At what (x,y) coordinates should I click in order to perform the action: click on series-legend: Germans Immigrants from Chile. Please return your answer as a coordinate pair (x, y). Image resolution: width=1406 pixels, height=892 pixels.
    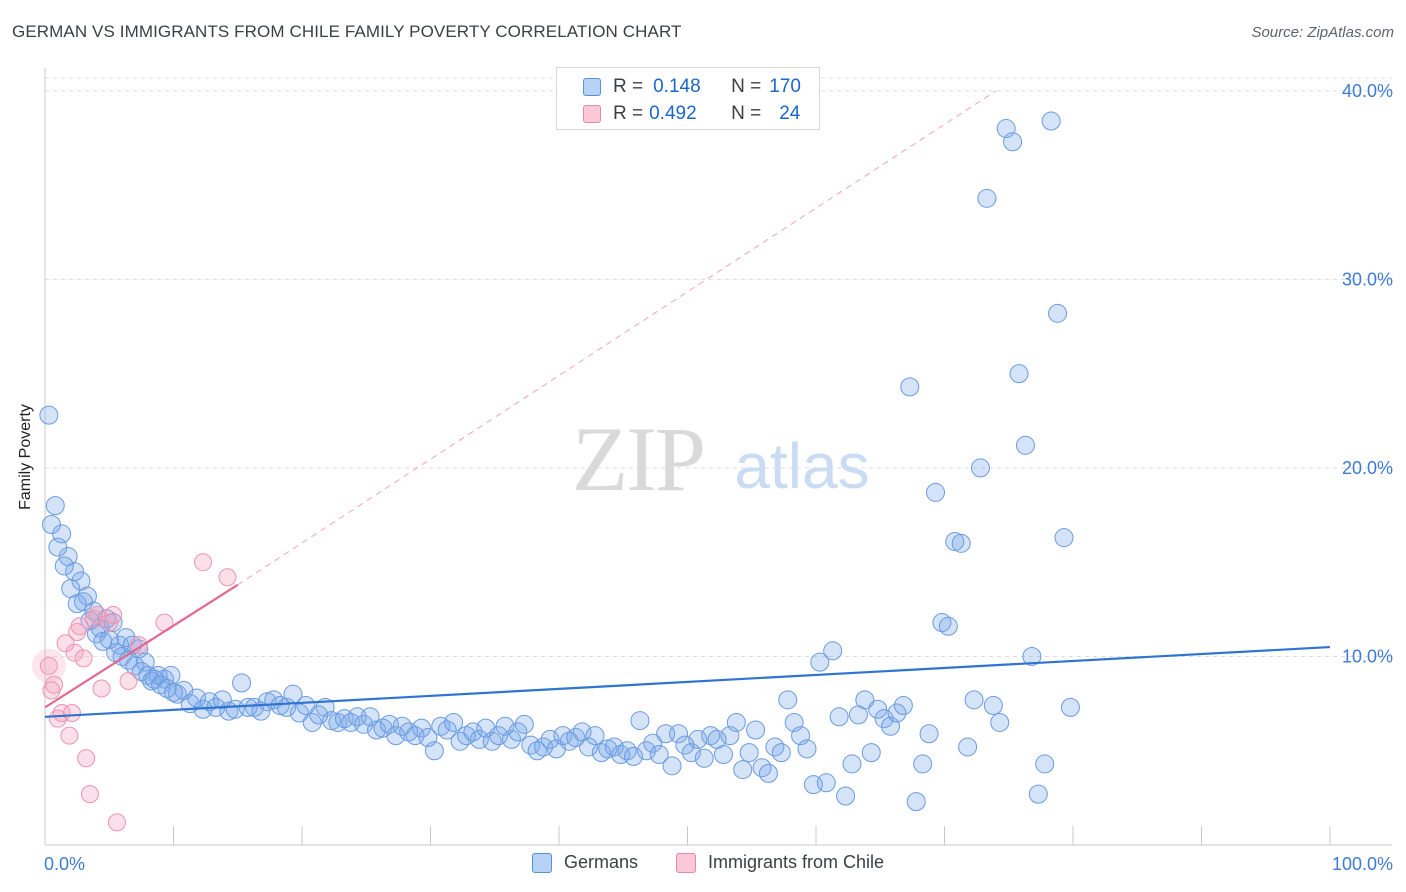
    Looking at the image, I should click on (703, 864).